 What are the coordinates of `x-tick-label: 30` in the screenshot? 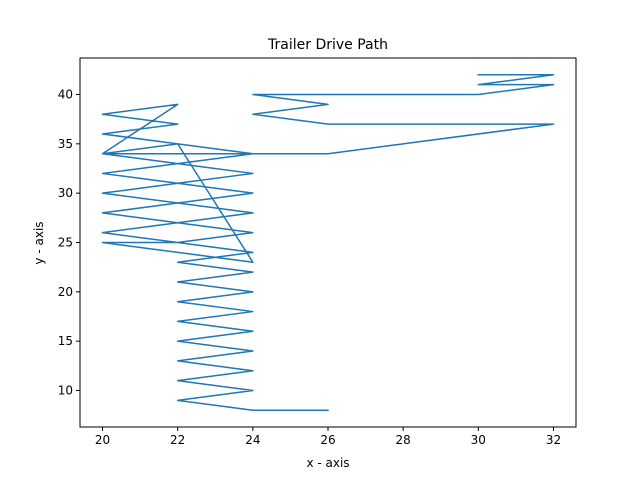 It's located at (478, 440).